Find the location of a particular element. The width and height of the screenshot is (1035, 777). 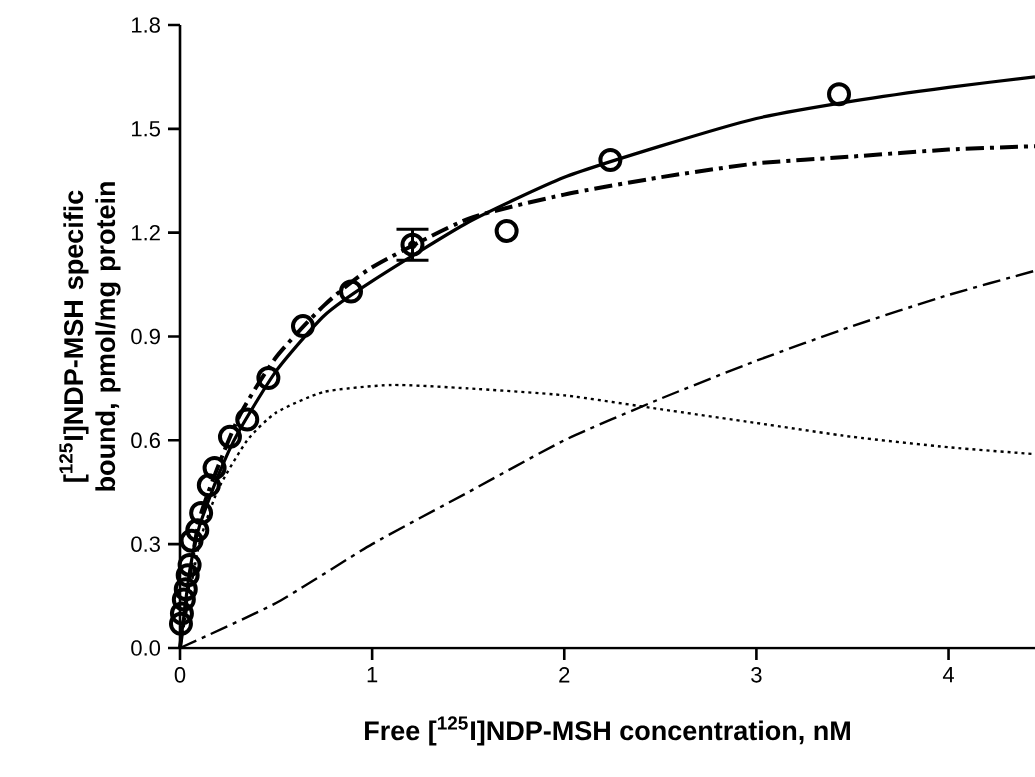

y-tick-label: 0.9 is located at coordinates (145, 336).